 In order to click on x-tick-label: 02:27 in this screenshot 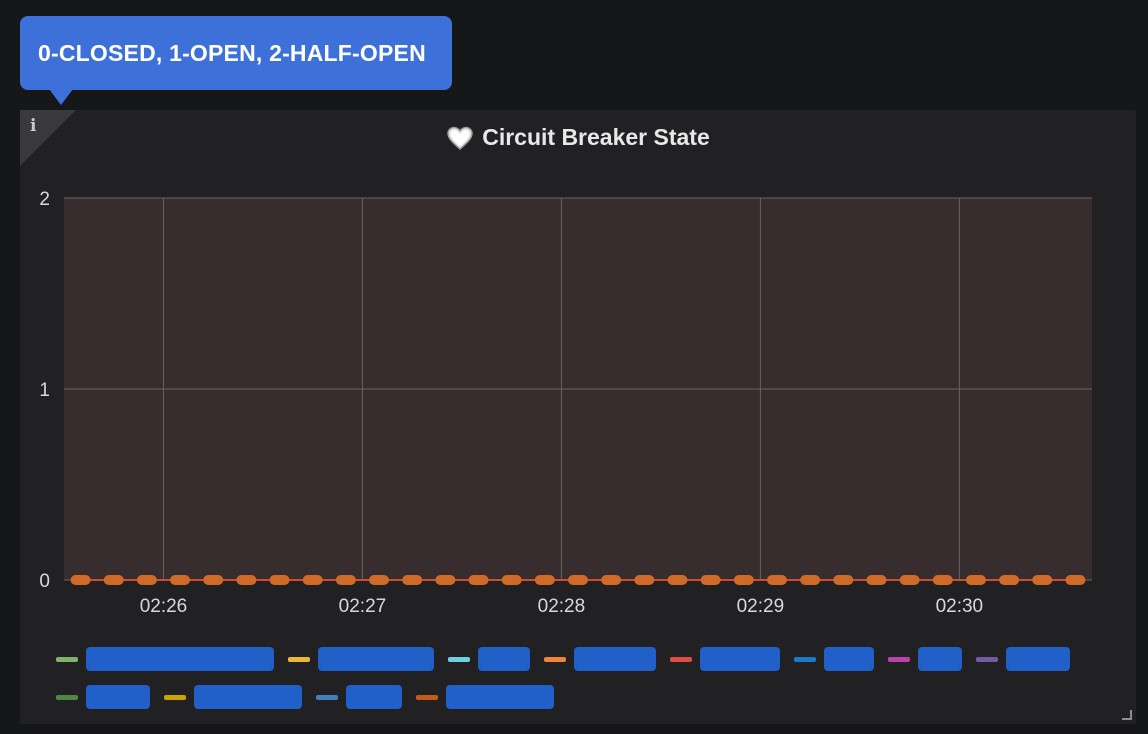, I will do `click(363, 606)`.